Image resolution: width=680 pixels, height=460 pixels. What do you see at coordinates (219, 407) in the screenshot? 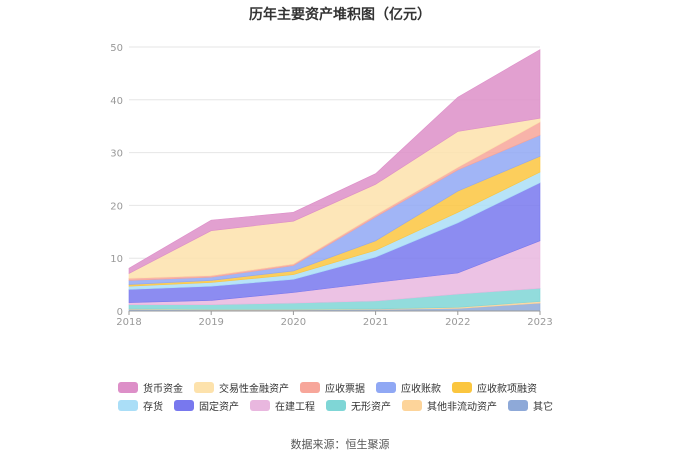
I see `legend-label: 固定资产` at bounding box center [219, 407].